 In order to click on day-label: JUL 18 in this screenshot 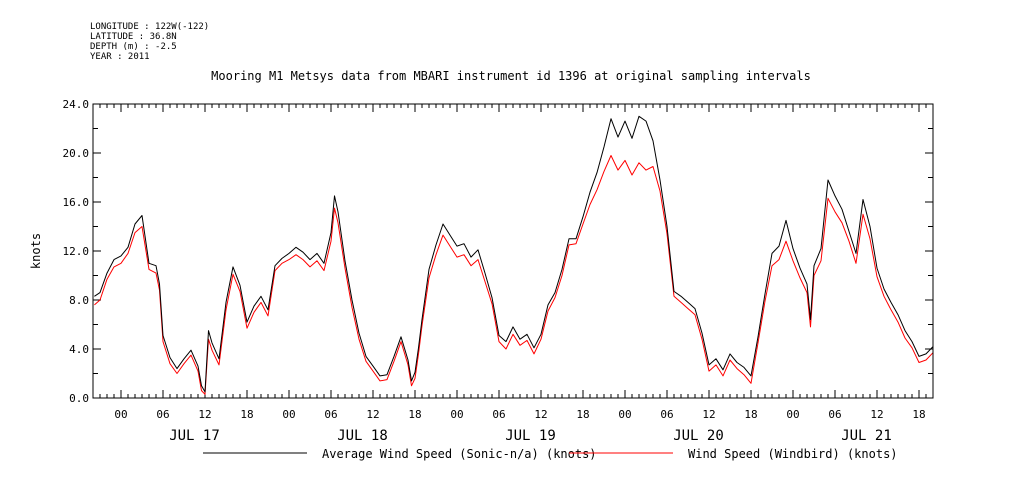, I will do `click(362, 436)`.